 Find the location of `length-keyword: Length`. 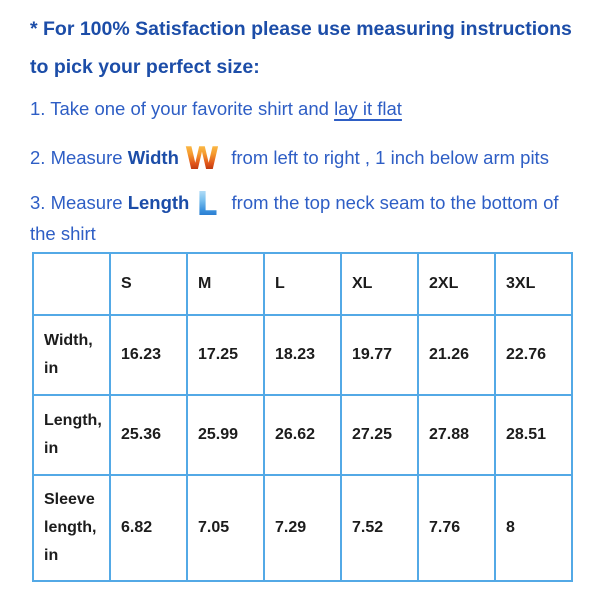

length-keyword: Length is located at coordinates (158, 202).